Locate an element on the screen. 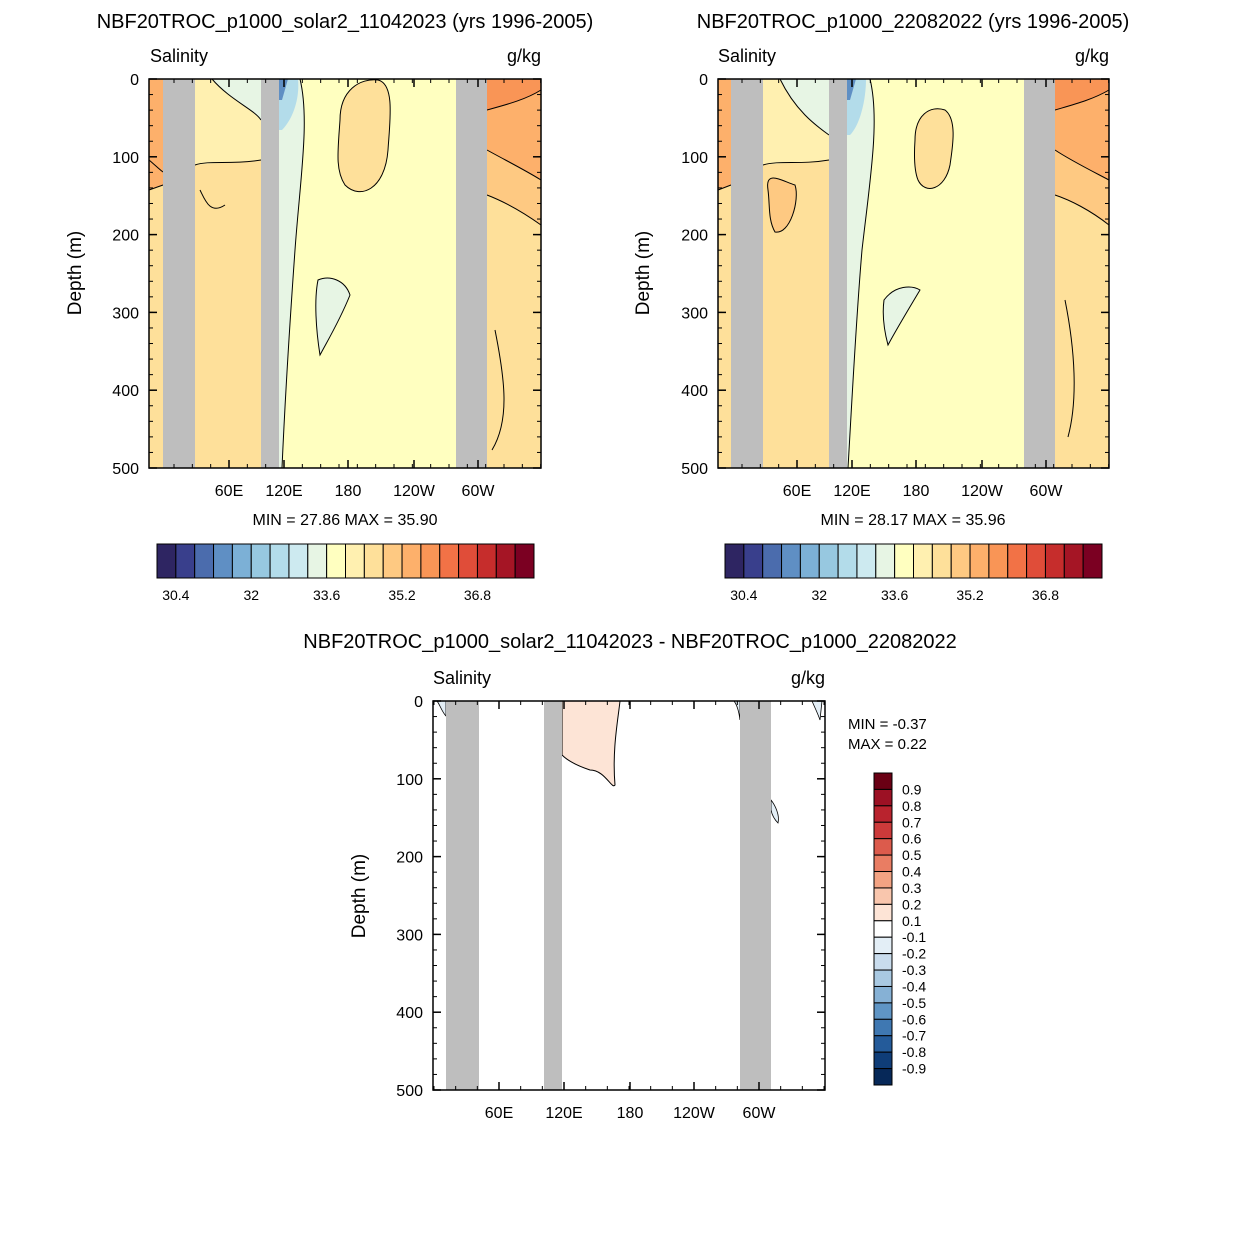 The width and height of the screenshot is (1254, 1254). panel-3-units-label: g/kg is located at coordinates (808, 678).